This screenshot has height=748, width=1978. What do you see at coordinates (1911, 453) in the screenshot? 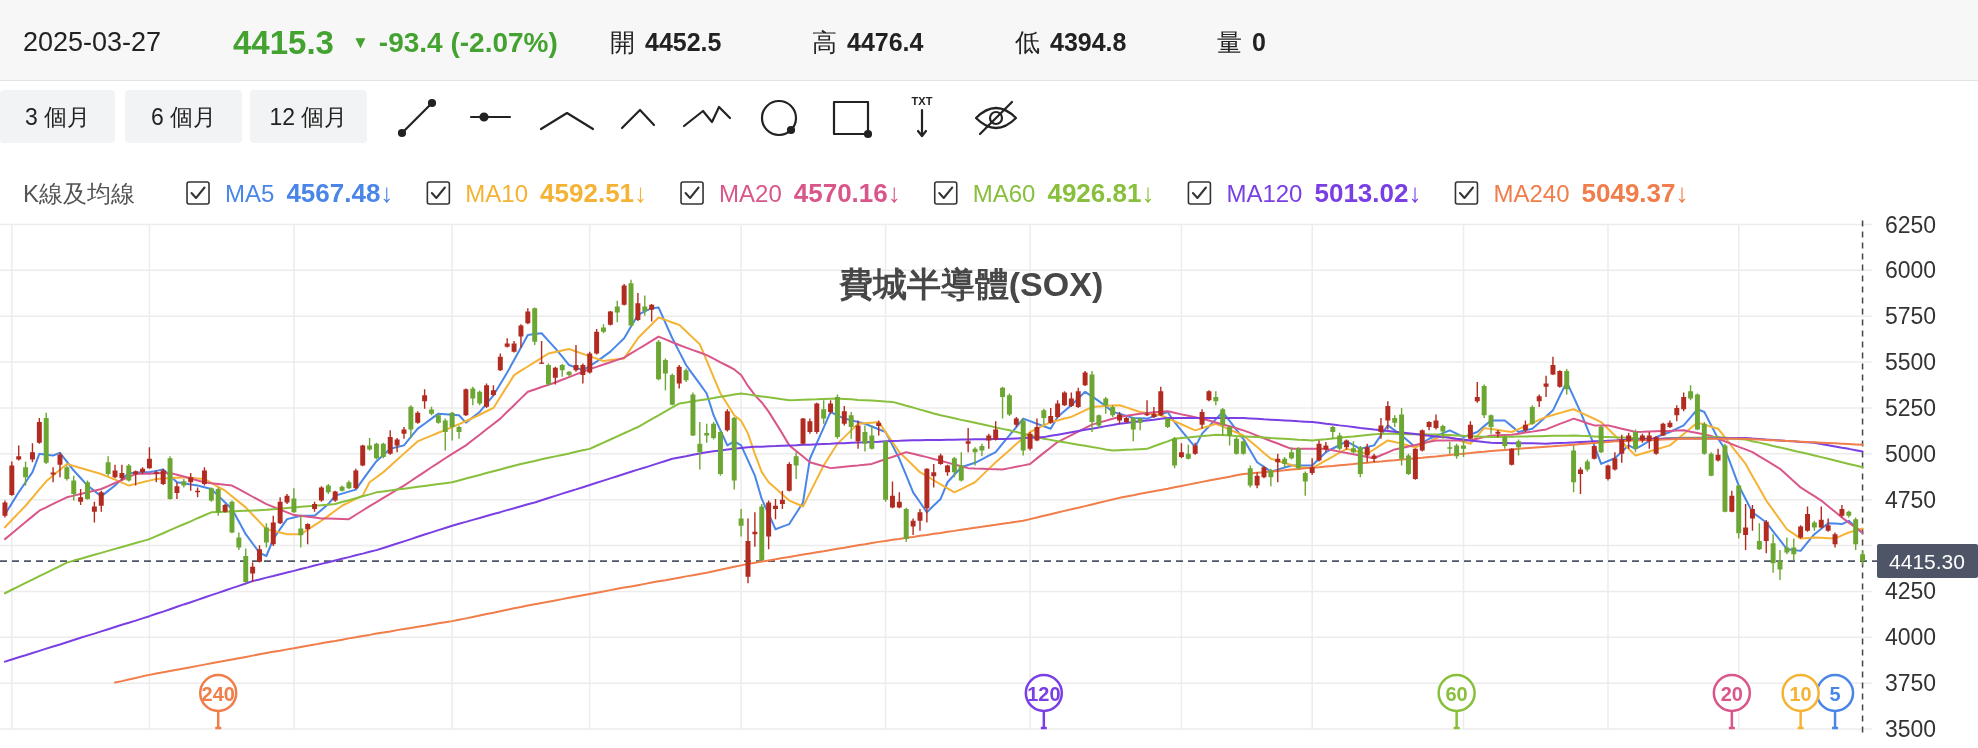
I see `y-tick-label: 5000` at bounding box center [1911, 453].